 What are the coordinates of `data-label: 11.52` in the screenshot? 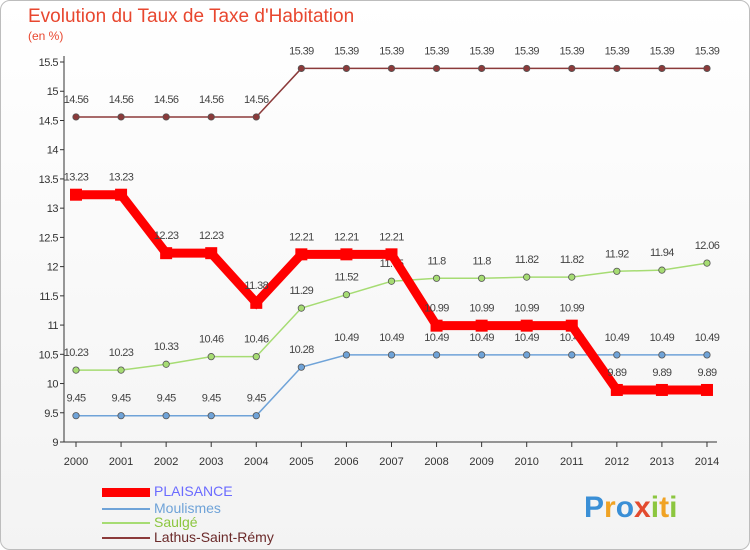 It's located at (347, 278).